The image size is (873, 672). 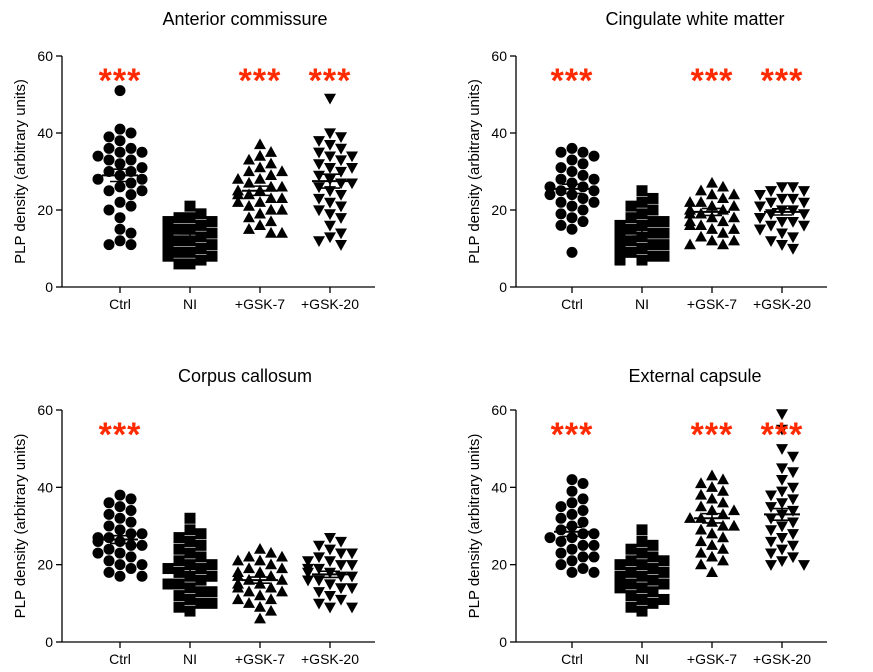 I want to click on x-tick-label: +GSK-20, so click(x=330, y=304).